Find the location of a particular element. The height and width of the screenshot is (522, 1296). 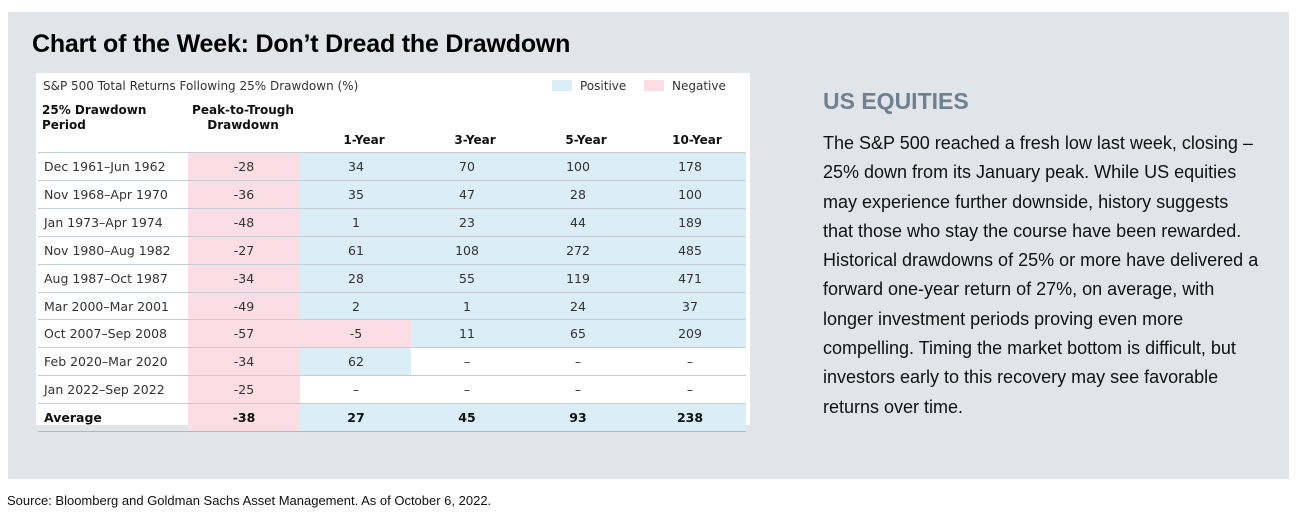

value-cell: 44 is located at coordinates (578, 222).